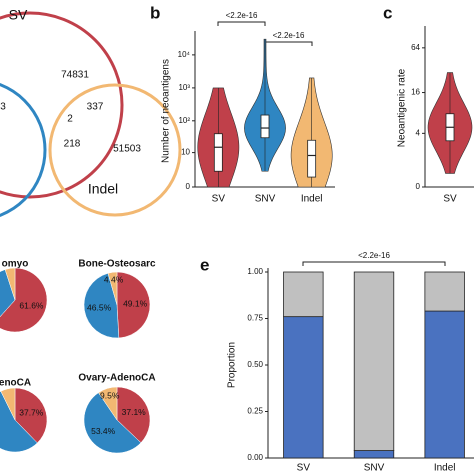 The height and width of the screenshot is (474, 474). Describe the element at coordinates (232, 365) in the screenshot. I see `y-axis-label: Proportion` at that location.